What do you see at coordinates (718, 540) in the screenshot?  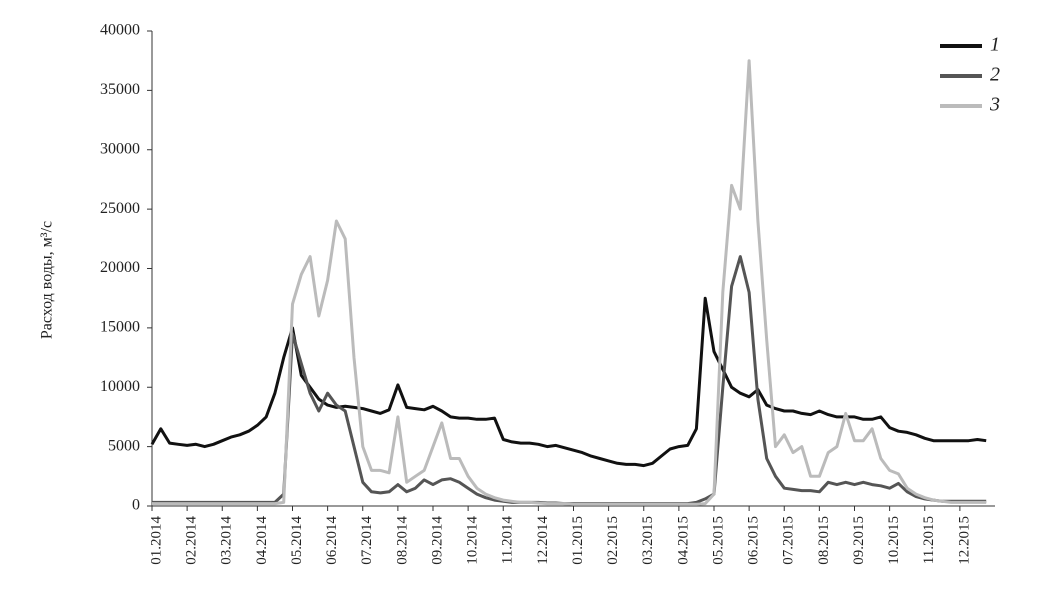 I see `x-tick-label: 05.2015` at bounding box center [718, 540].